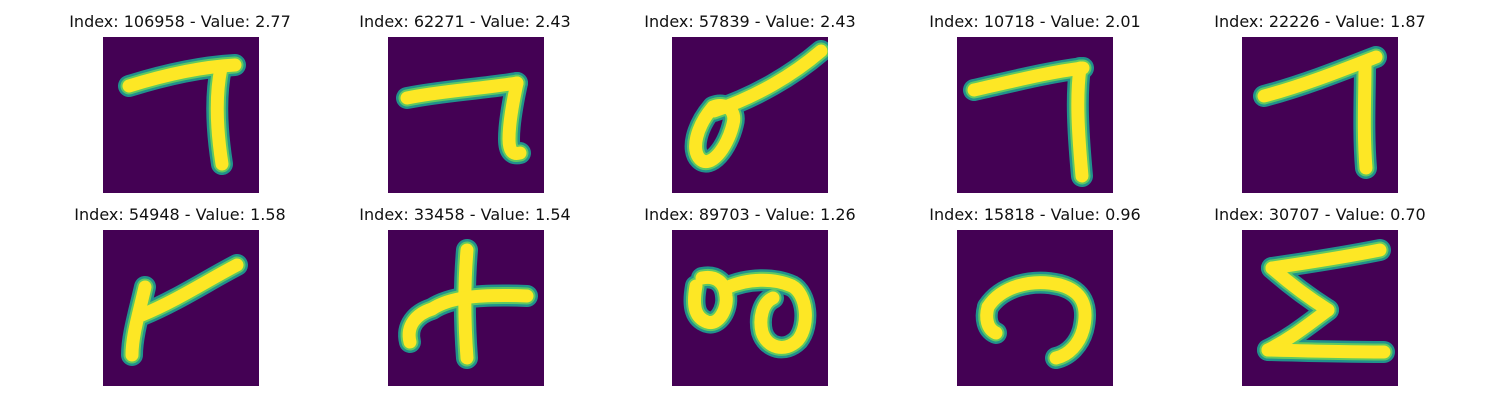 The height and width of the screenshot is (400, 1500). What do you see at coordinates (465, 214) in the screenshot?
I see `panel-title: Index: 33458 - Value: 1.54` at bounding box center [465, 214].